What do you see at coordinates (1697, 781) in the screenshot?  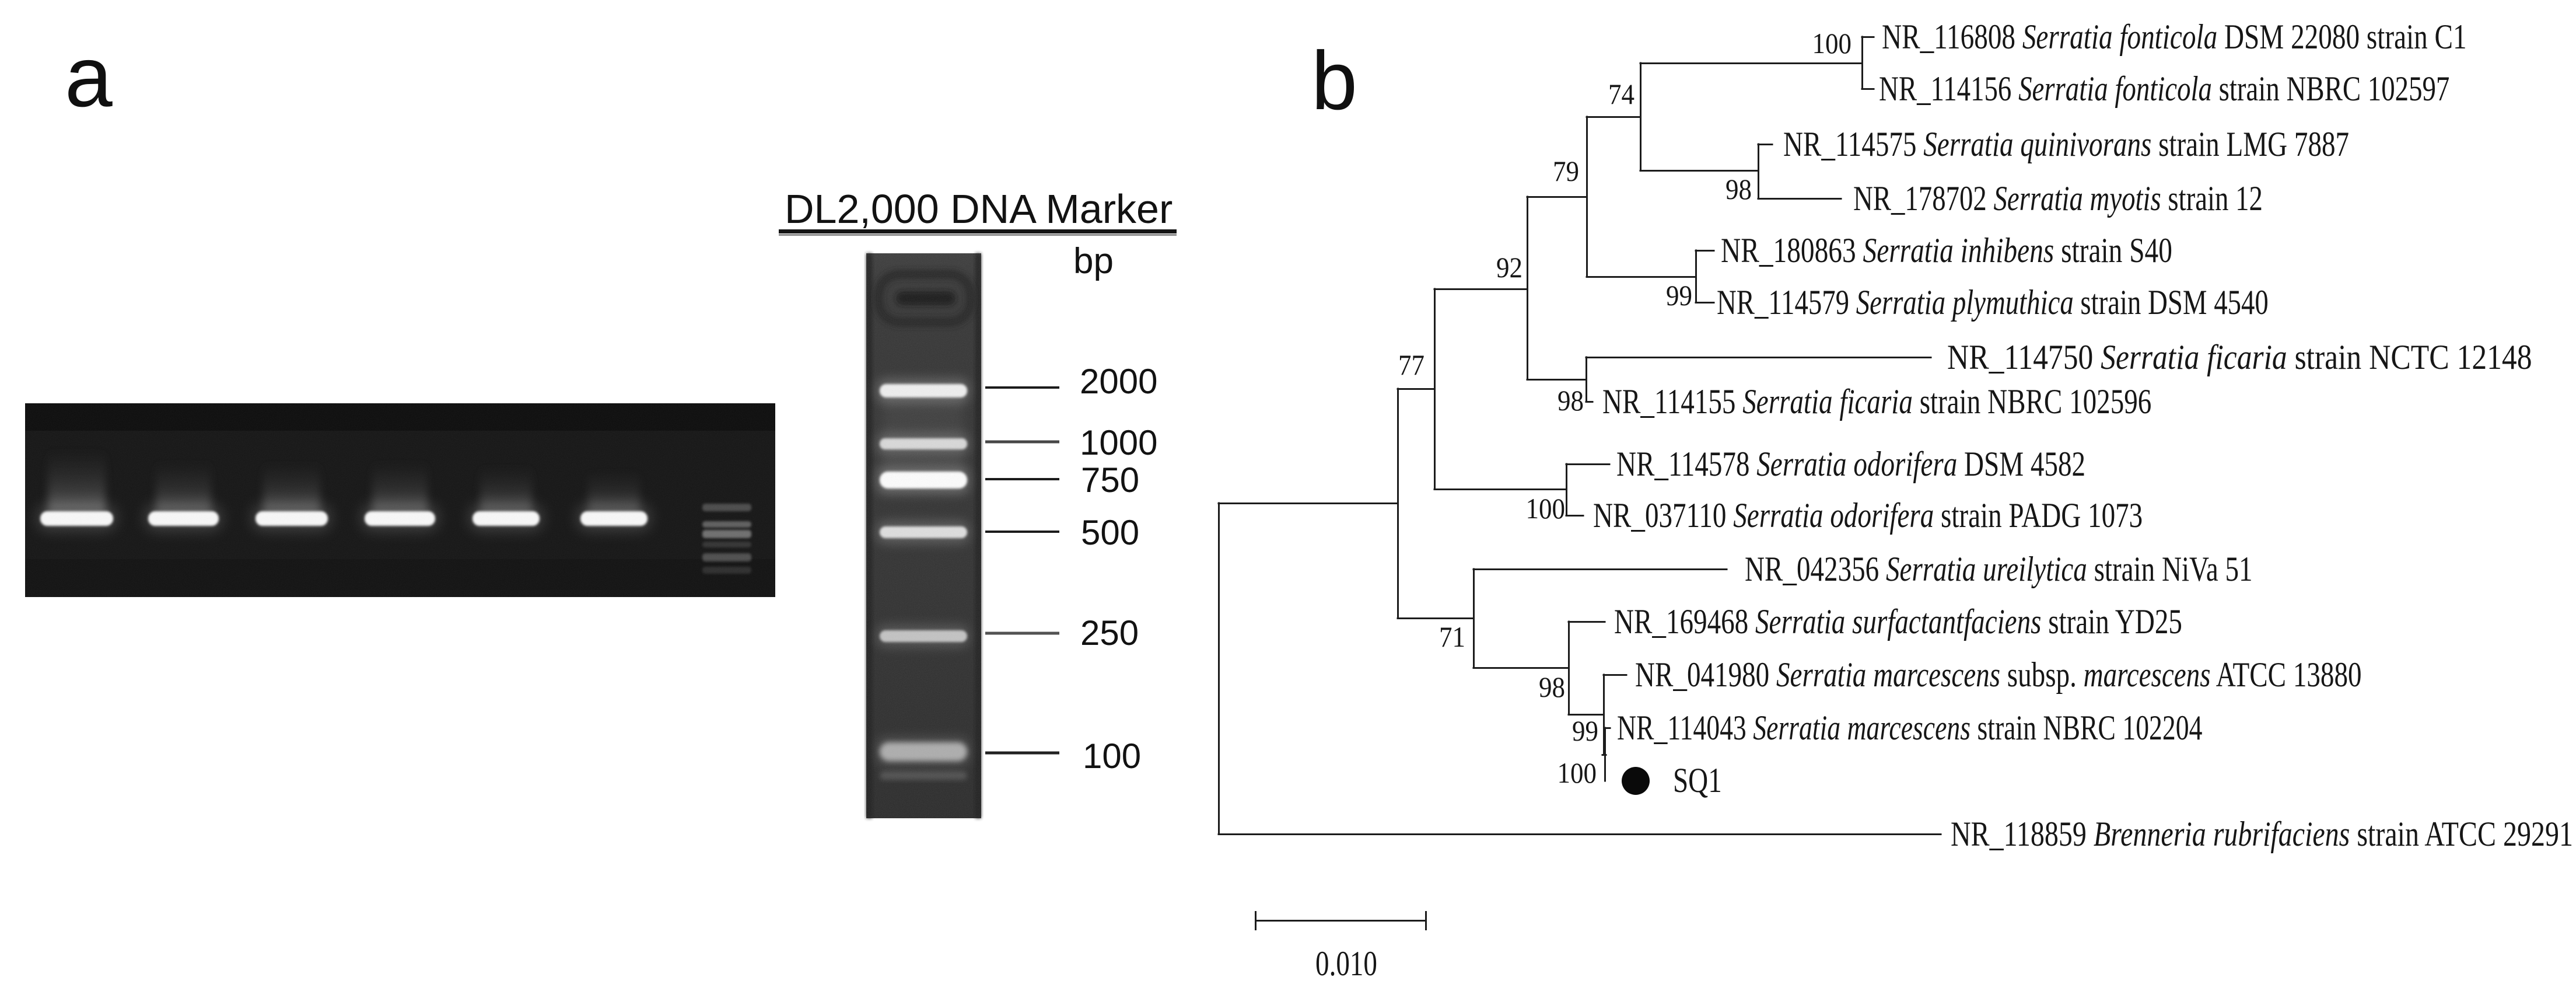 I see `svg-text: SQ1` at bounding box center [1697, 781].